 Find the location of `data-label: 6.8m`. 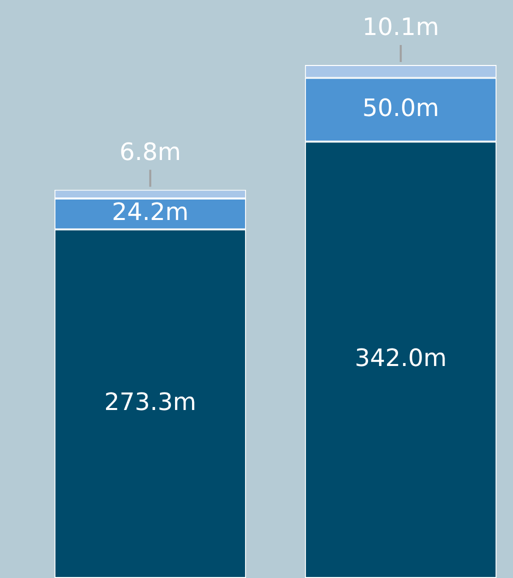

data-label: 6.8m is located at coordinates (150, 152).